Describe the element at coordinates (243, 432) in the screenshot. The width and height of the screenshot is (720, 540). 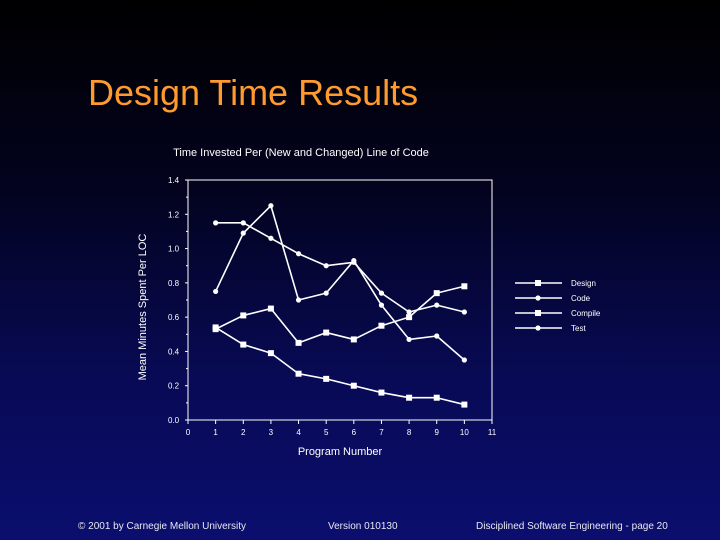
I see `x-tick-label: 2` at that location.